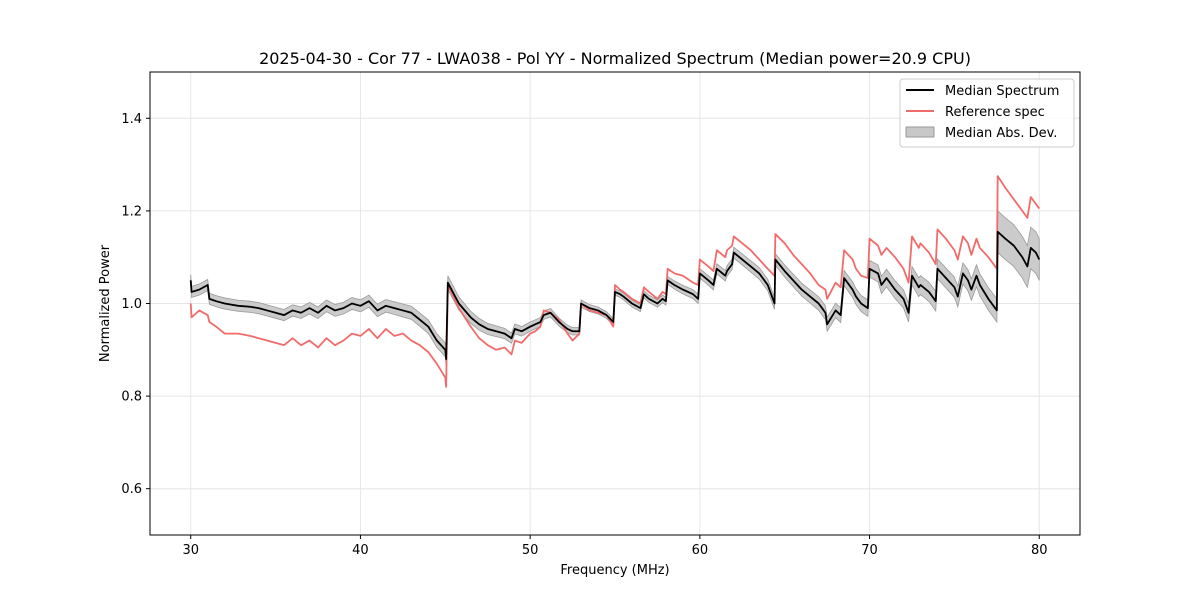 This screenshot has height=600, width=1200. Describe the element at coordinates (131, 489) in the screenshot. I see `y-tick-label: 0.6` at that location.